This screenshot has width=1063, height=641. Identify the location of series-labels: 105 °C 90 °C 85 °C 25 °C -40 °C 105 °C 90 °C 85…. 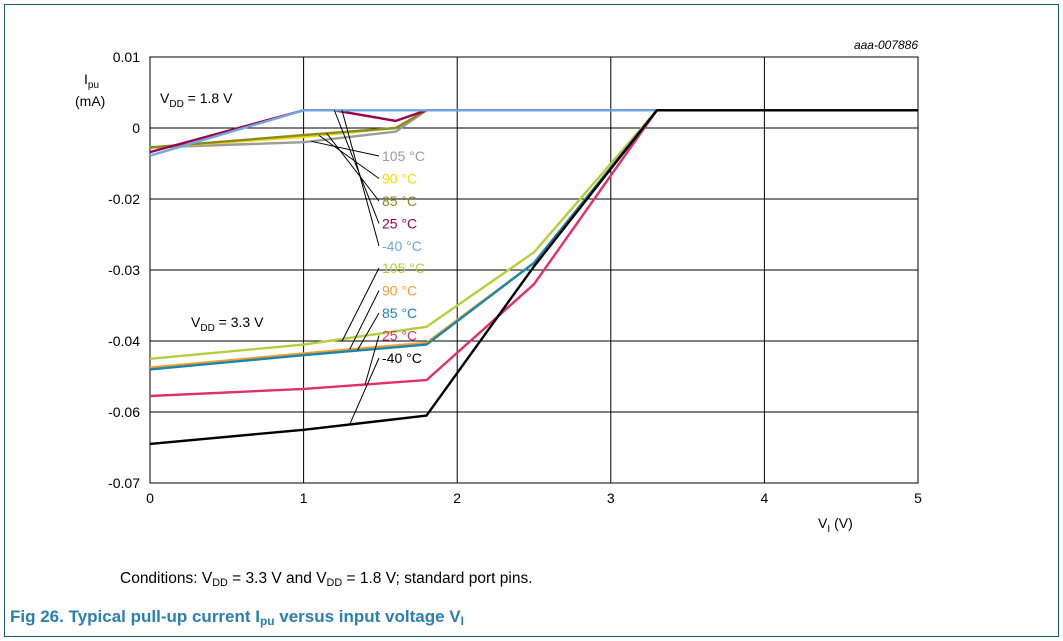
(403, 257).